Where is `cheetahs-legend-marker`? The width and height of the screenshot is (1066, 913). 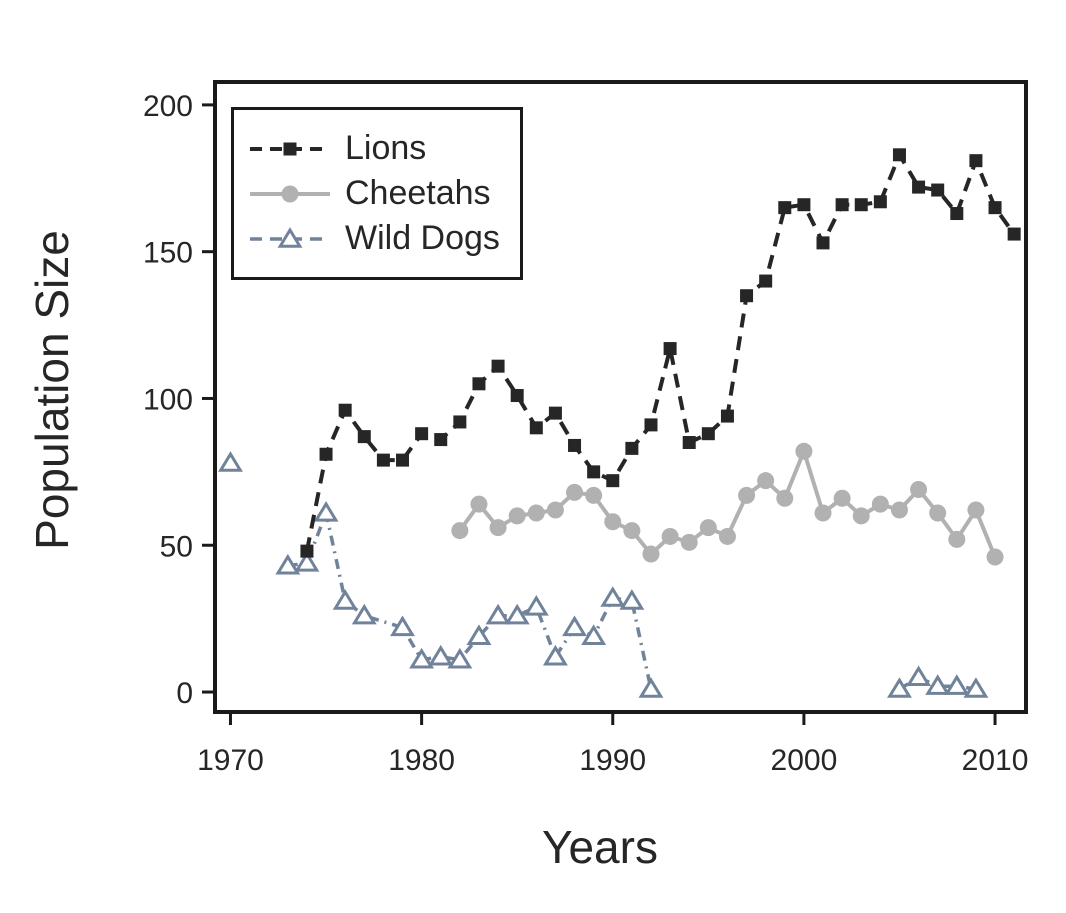
cheetahs-legend-marker is located at coordinates (290, 193).